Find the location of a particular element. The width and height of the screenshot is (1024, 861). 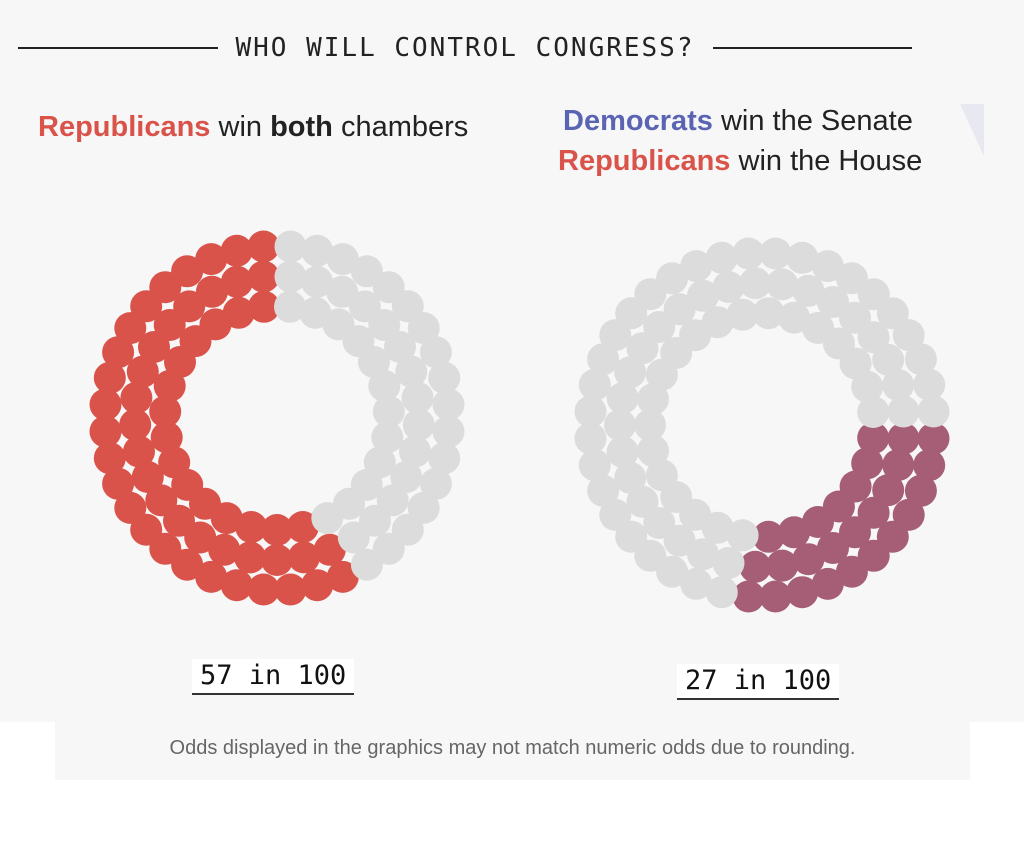

scenario-2-subtitle-line-1: Democrats win the Senate is located at coordinates (738, 121).